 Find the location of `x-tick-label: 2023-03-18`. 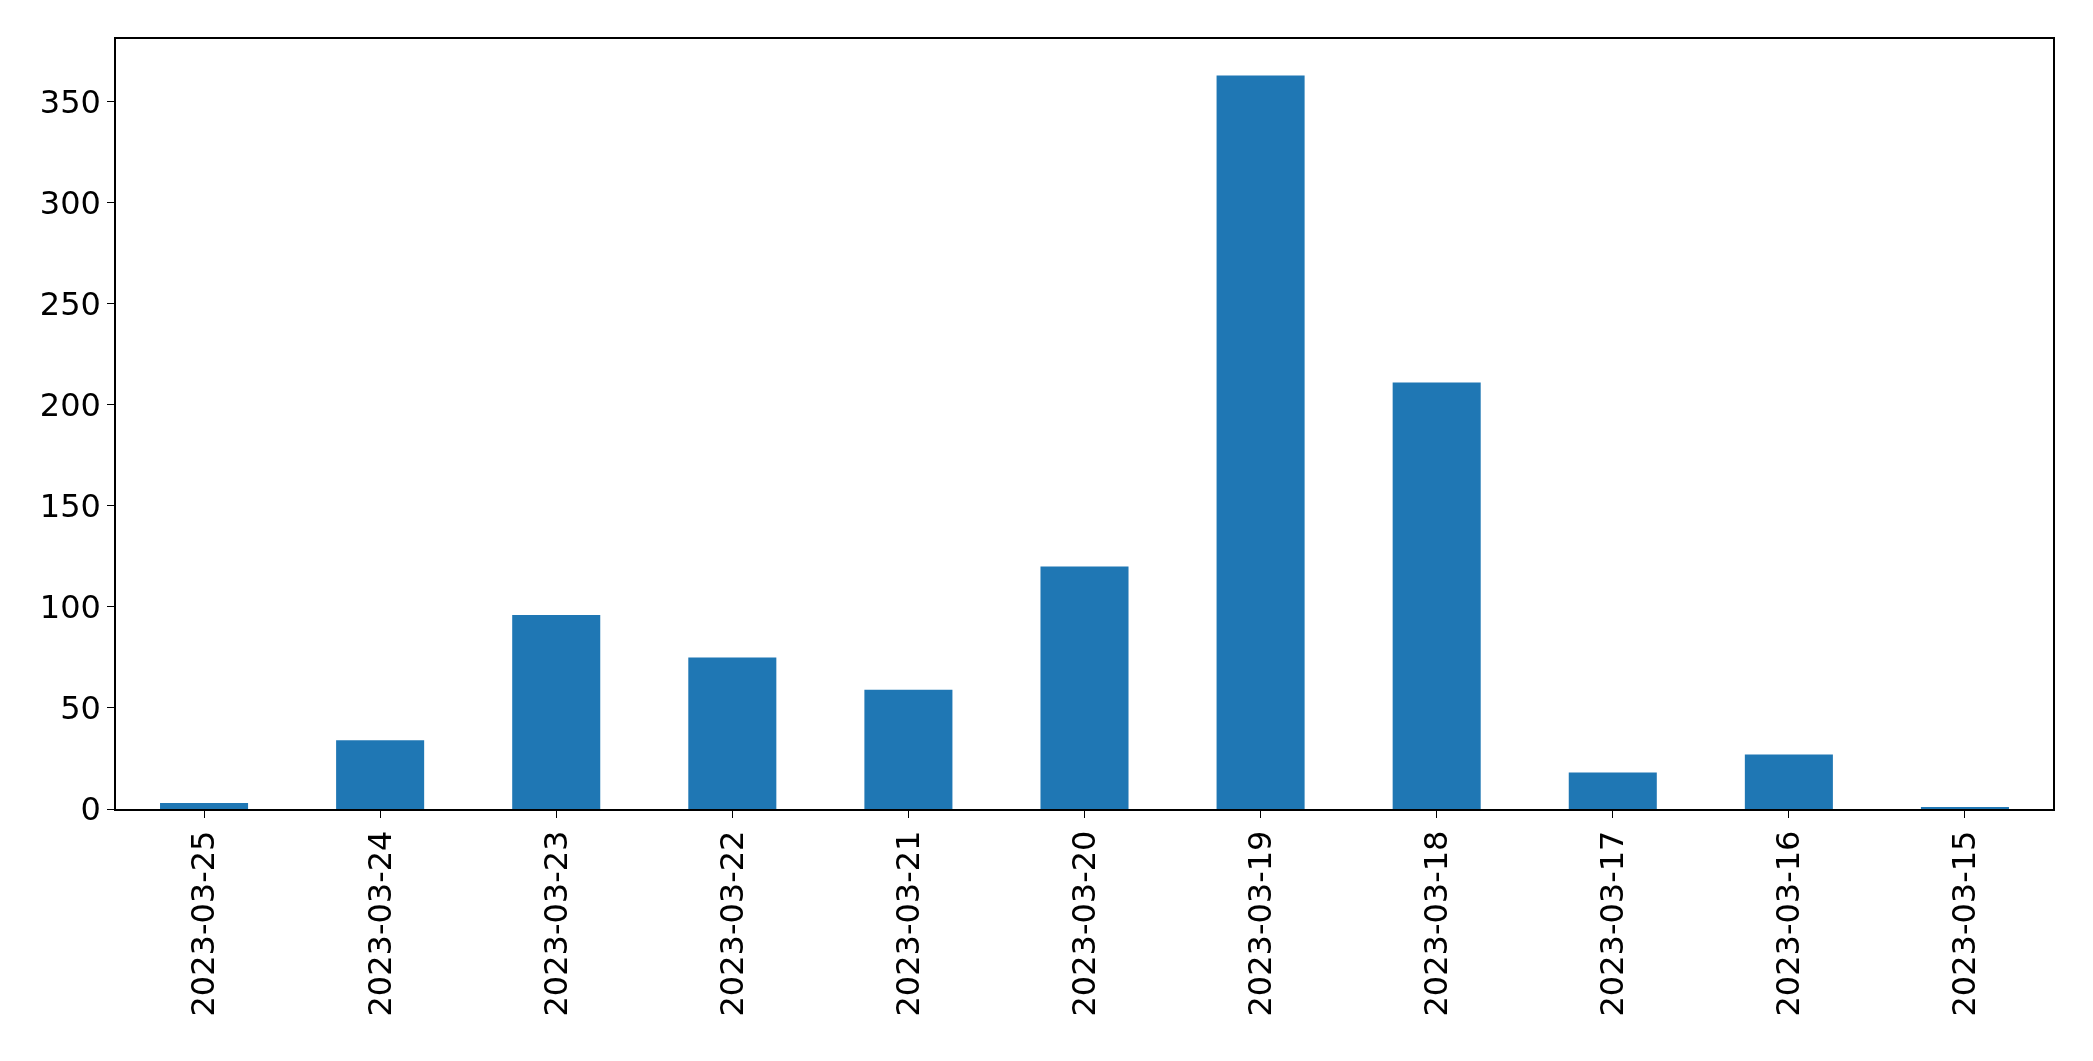

x-tick-label: 2023-03-18 is located at coordinates (1436, 923).